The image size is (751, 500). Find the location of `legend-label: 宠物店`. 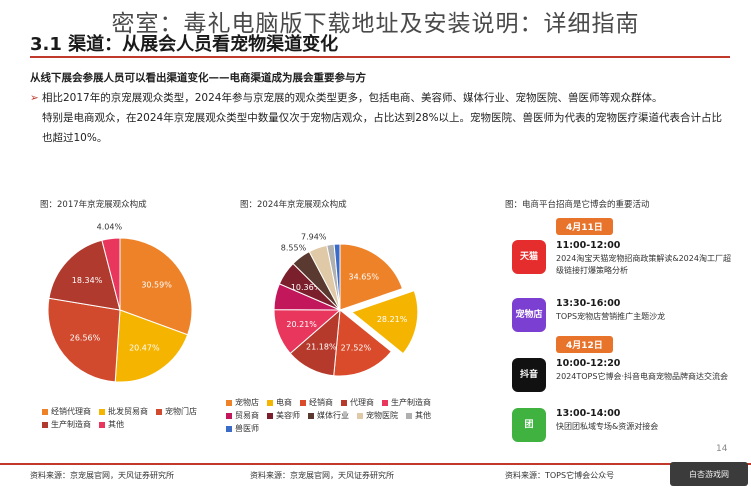

legend-label: 宠物店 is located at coordinates (247, 402).